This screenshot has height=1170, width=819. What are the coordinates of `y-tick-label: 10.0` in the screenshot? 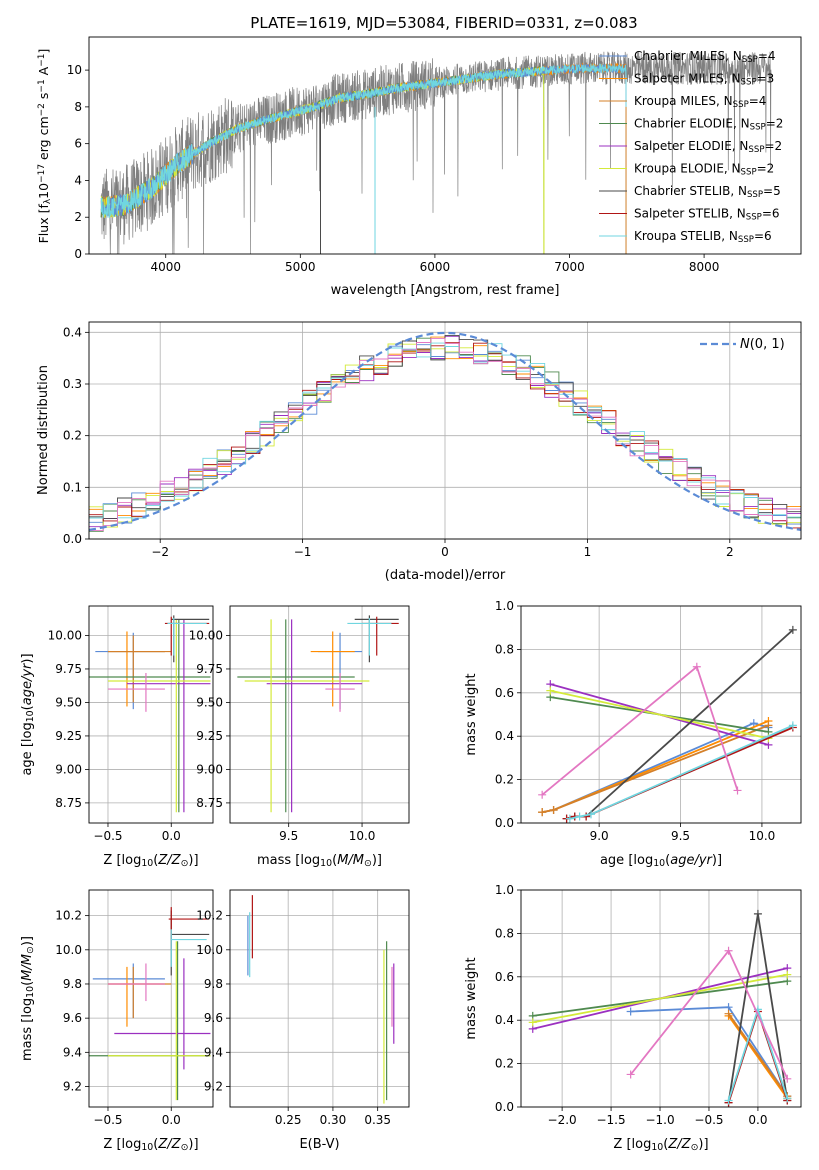 It's located at (209, 950).